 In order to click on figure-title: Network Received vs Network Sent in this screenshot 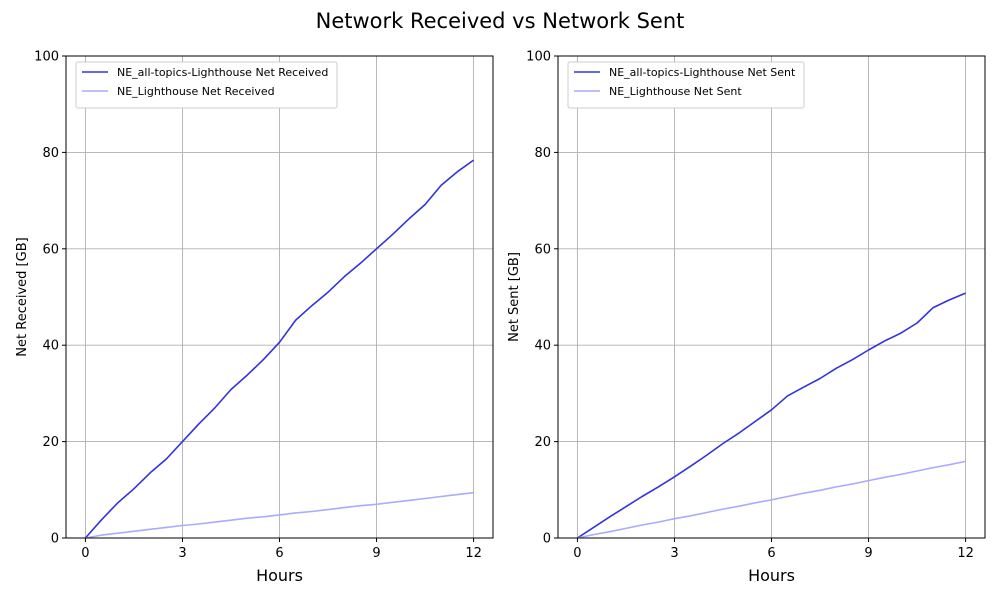, I will do `click(500, 21)`.